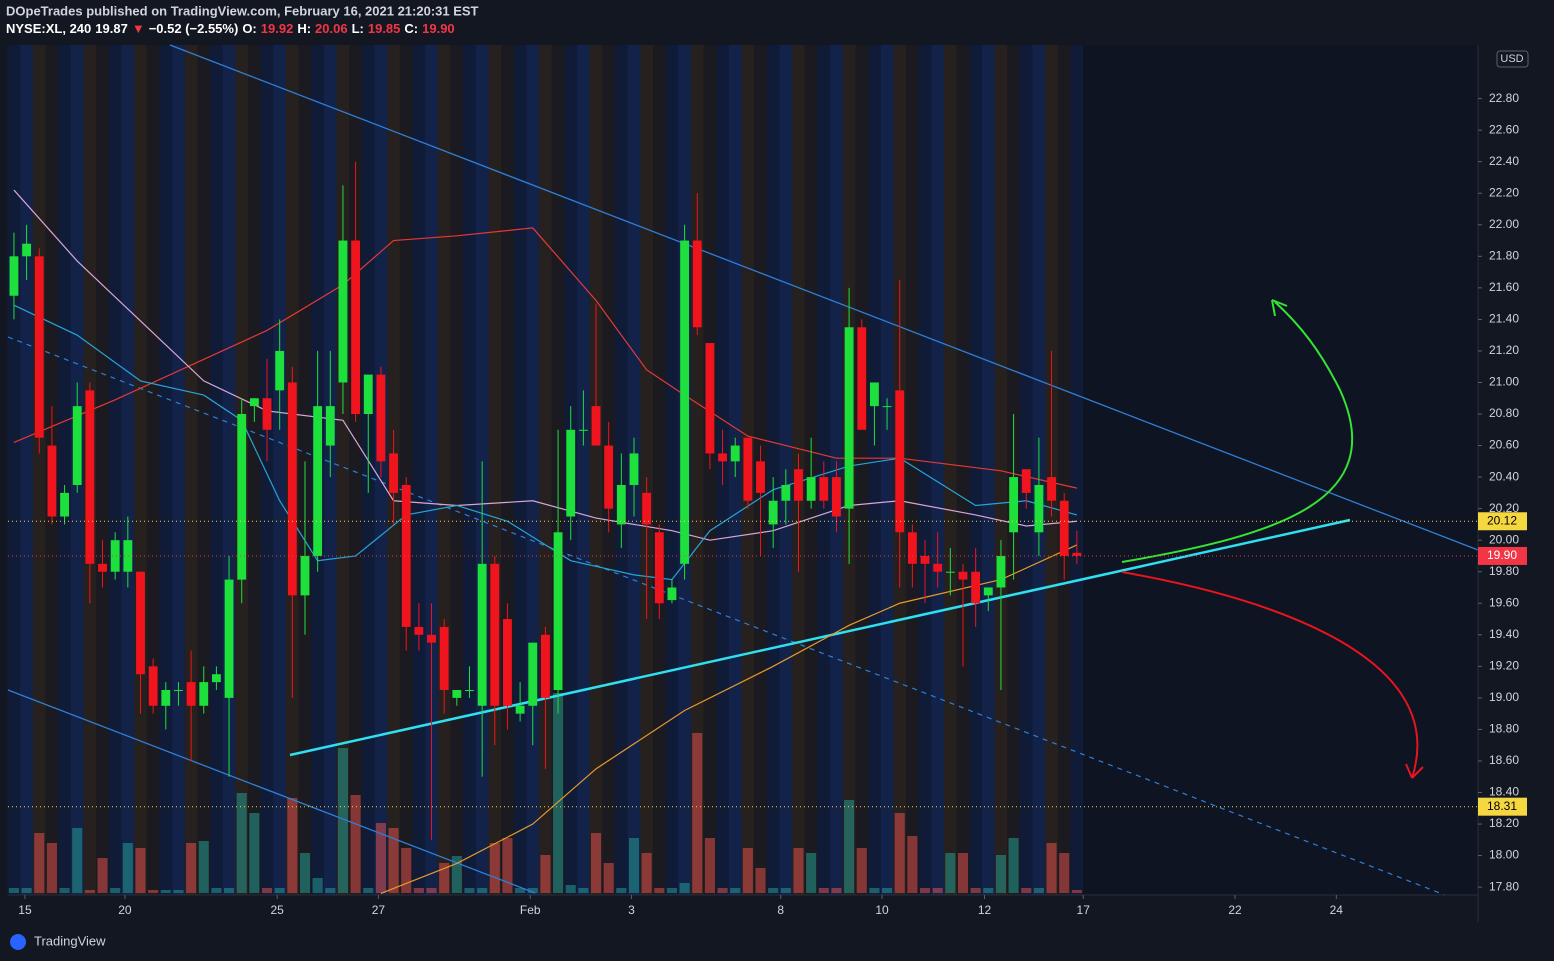 Image resolution: width=1554 pixels, height=961 pixels. I want to click on logo, so click(18, 942).